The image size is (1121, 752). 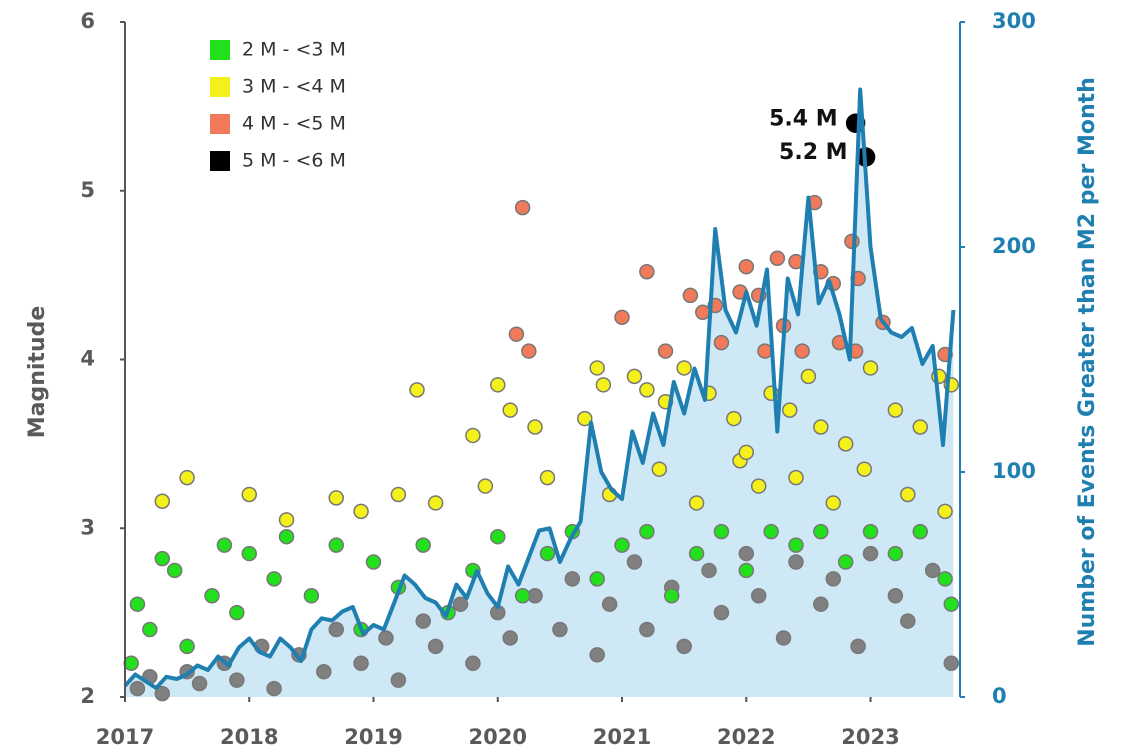 I want to click on point-label: 5.4 M, so click(x=803, y=118).